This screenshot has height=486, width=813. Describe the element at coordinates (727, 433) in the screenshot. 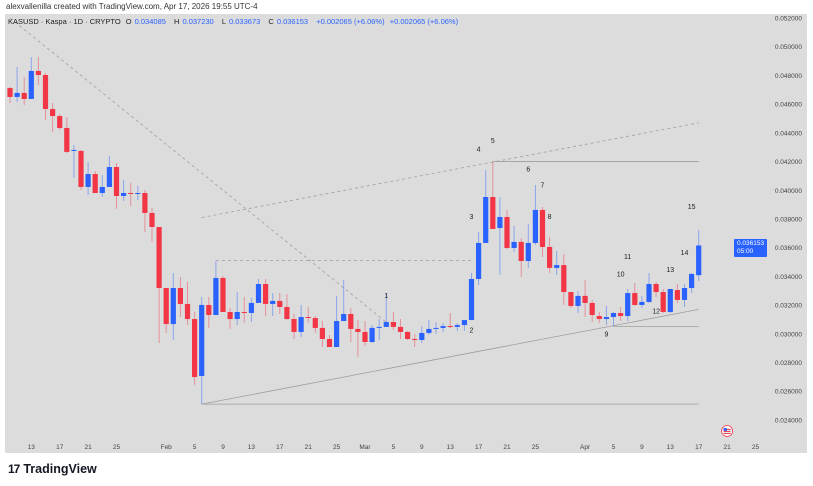

I see `flag-stripe` at that location.